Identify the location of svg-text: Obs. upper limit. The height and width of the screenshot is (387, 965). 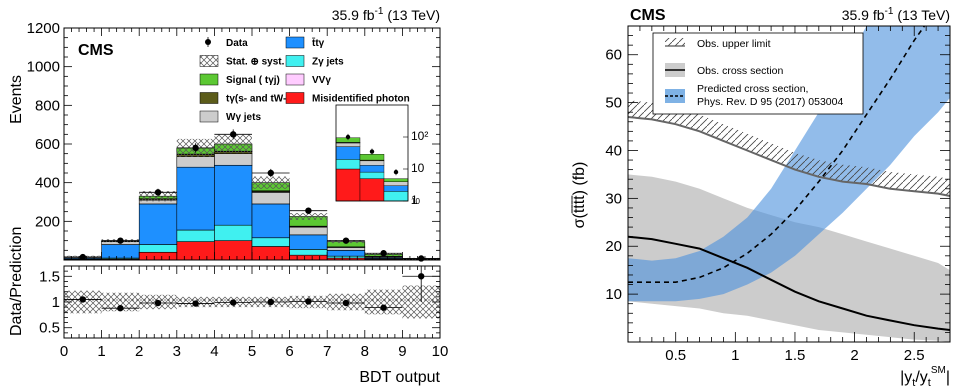
(734, 44).